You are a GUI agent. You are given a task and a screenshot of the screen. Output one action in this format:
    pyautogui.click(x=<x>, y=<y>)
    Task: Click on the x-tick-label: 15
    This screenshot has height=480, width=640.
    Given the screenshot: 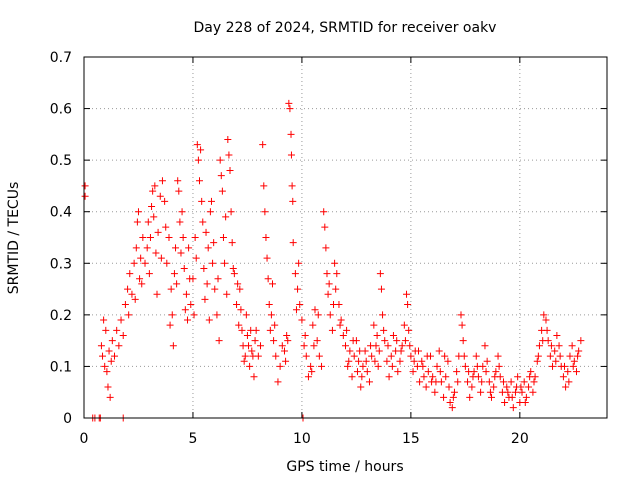 What is the action you would take?
    pyautogui.click(x=411, y=439)
    